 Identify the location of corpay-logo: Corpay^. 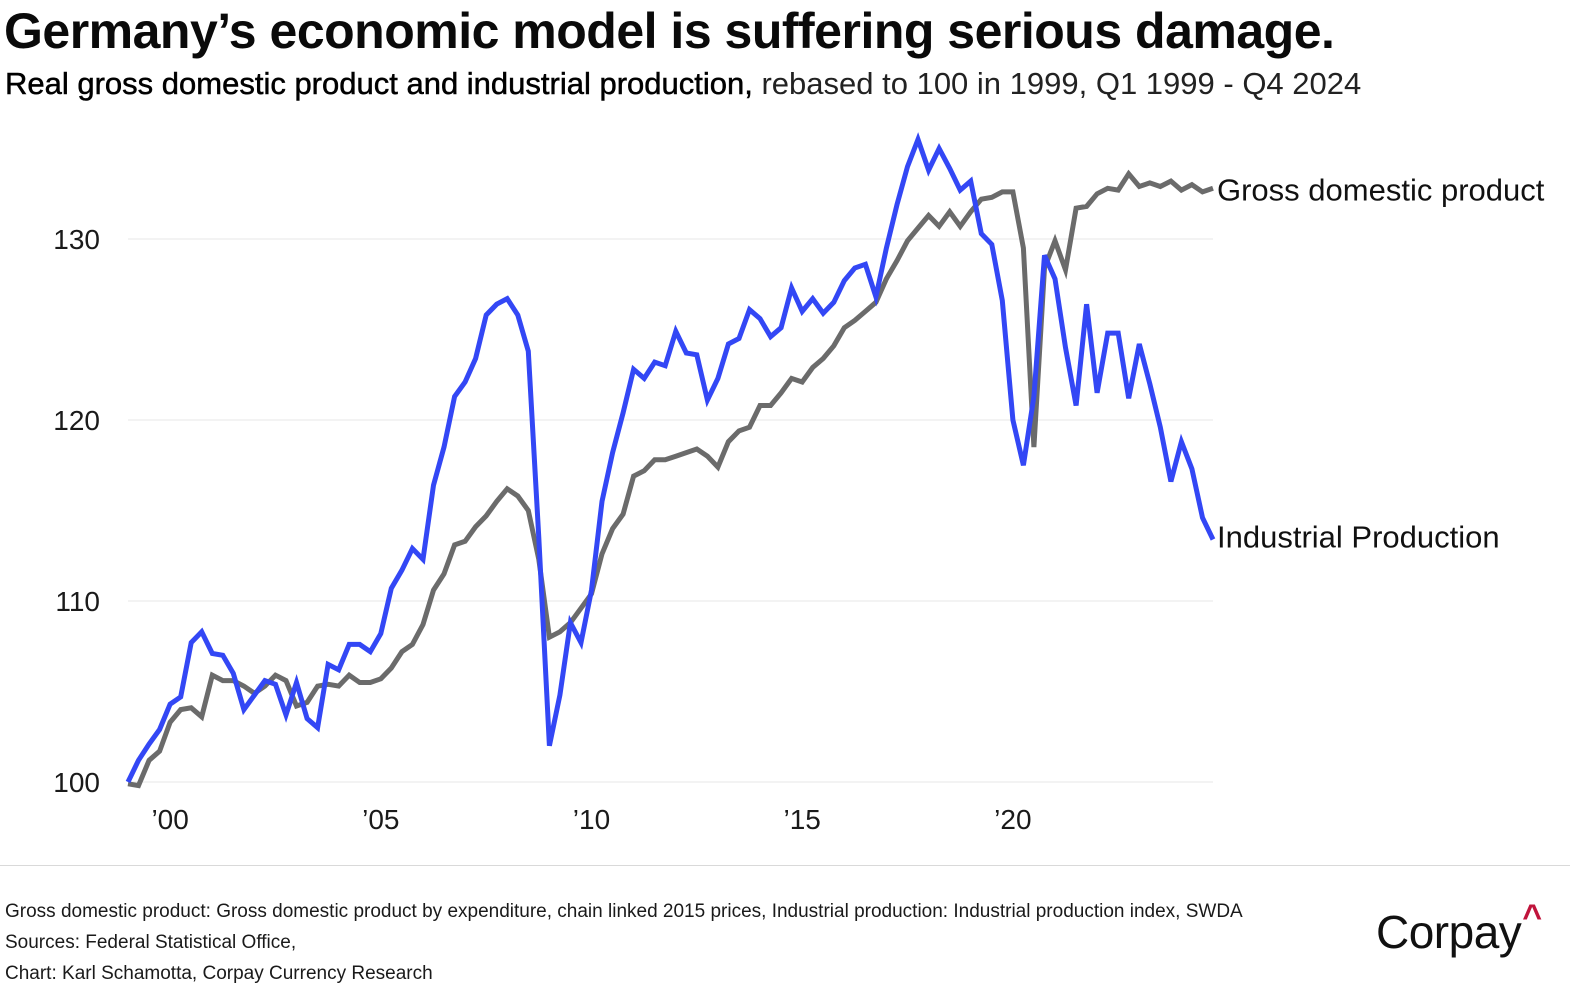
(1459, 928).